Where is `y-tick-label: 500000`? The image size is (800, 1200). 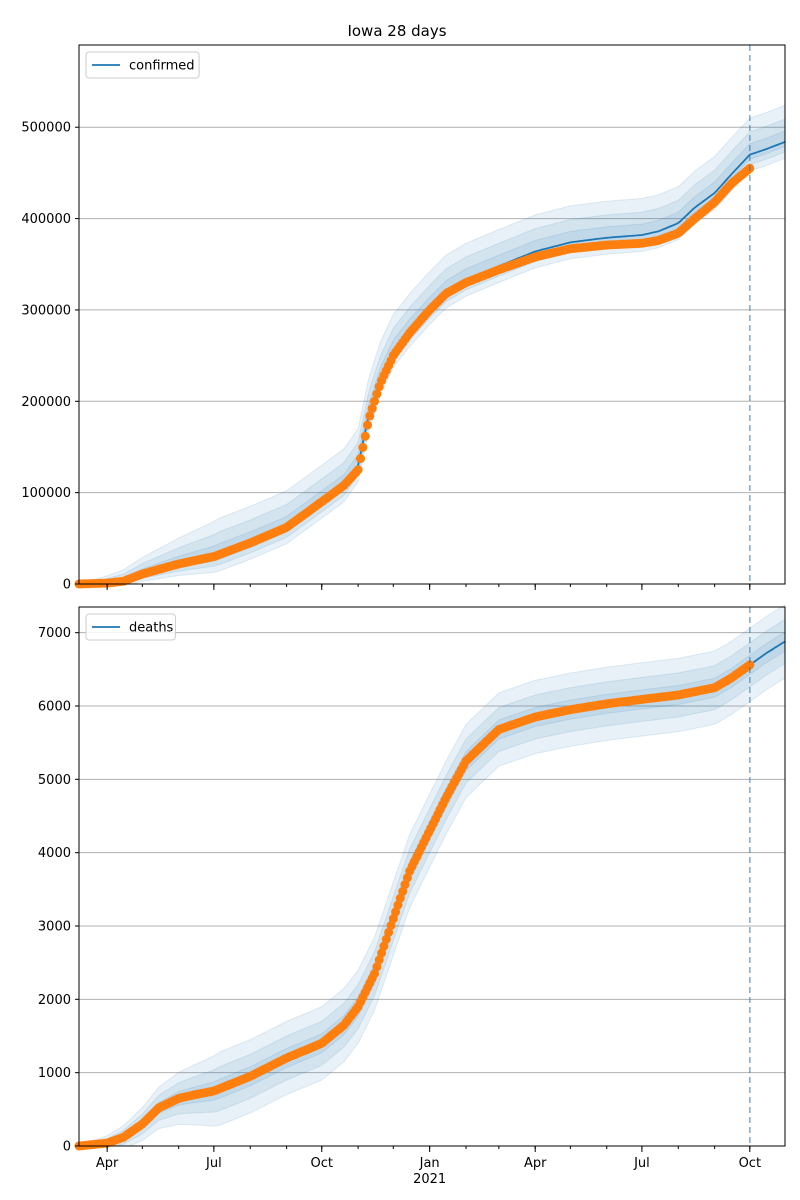
y-tick-label: 500000 is located at coordinates (46, 128).